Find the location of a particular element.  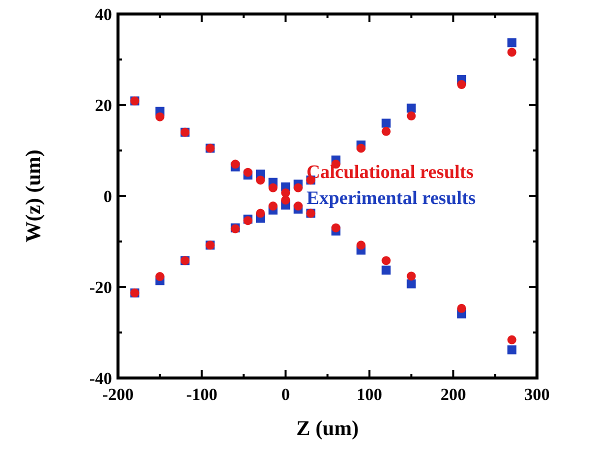

y-tick-label: 40 is located at coordinates (103, 14).